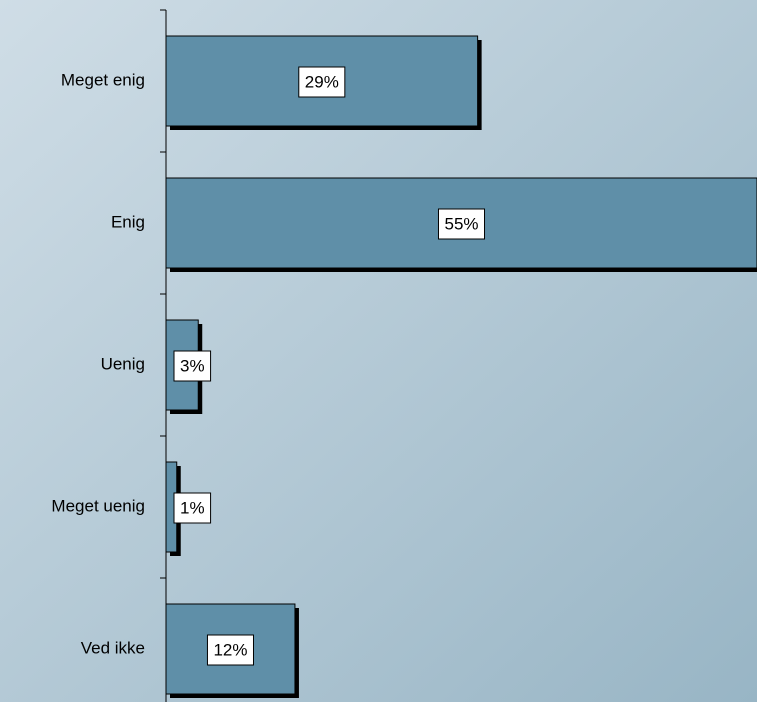  I want to click on data-label: 29%, so click(322, 81).